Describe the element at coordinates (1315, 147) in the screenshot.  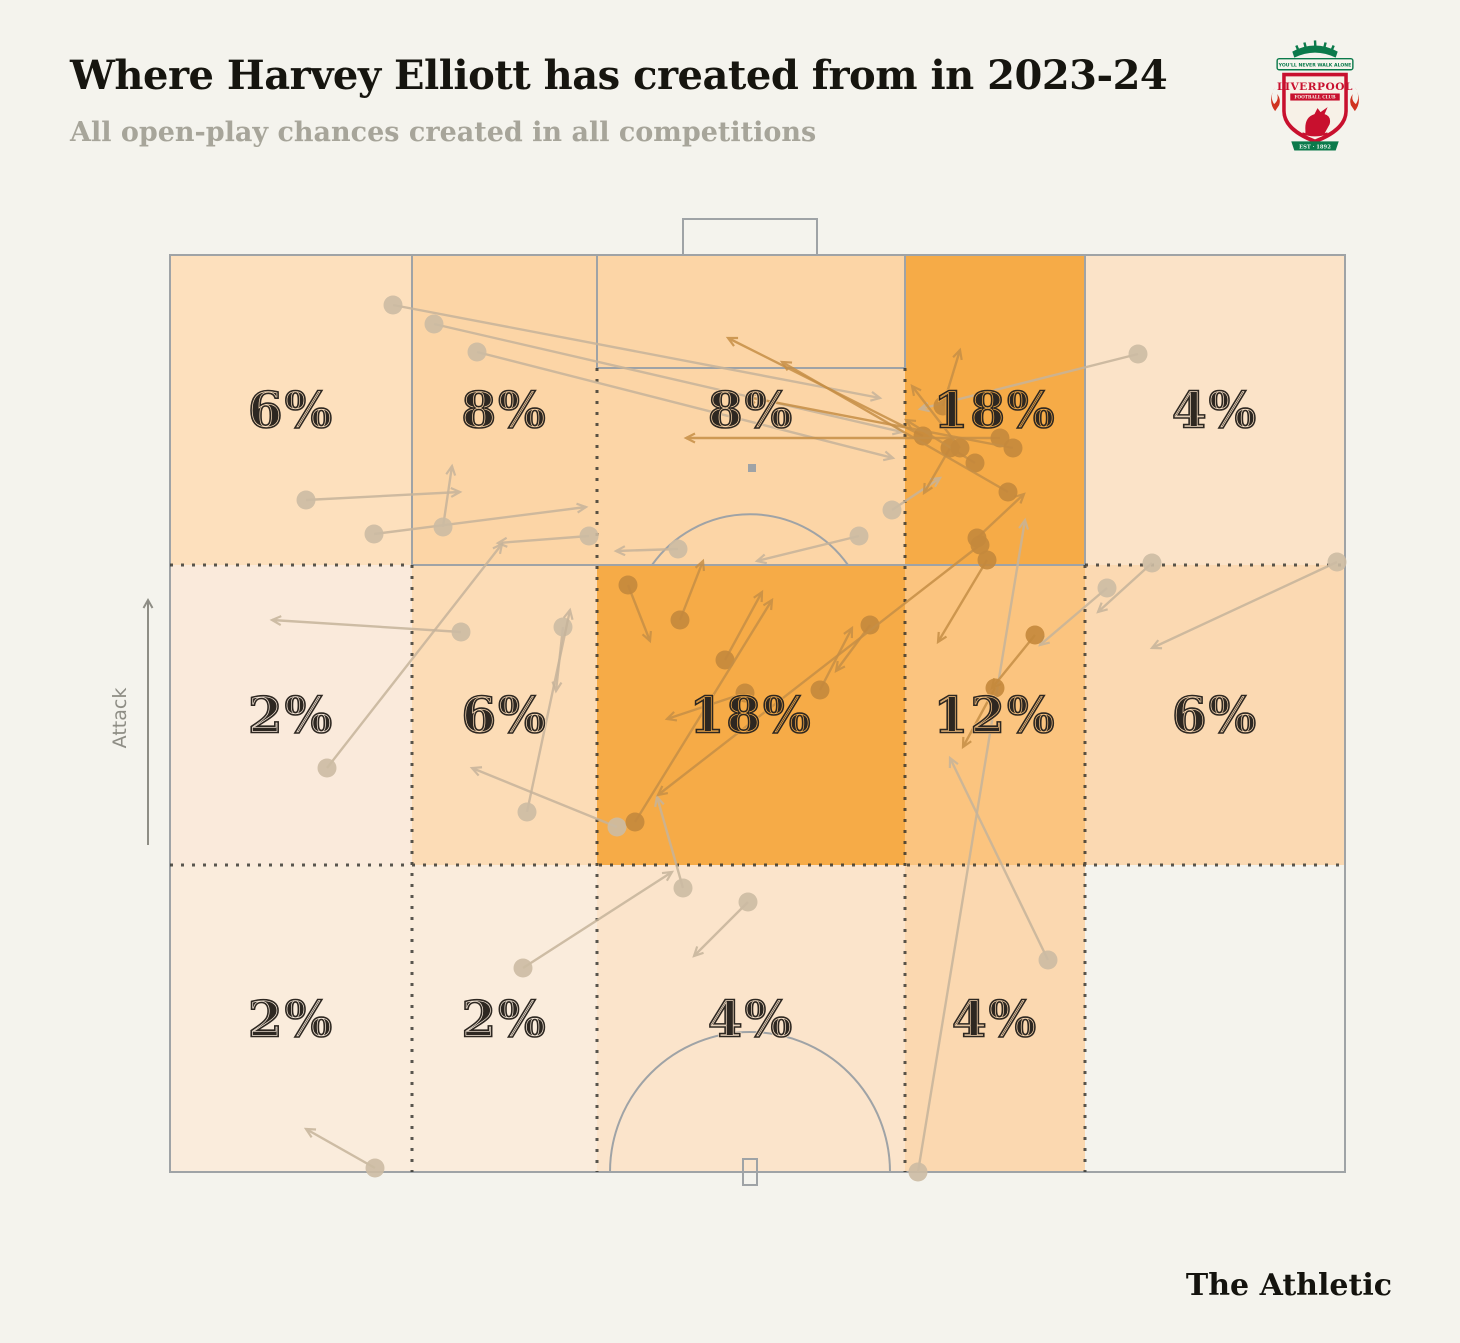
I see `svg-text: EST · 1892` at that location.